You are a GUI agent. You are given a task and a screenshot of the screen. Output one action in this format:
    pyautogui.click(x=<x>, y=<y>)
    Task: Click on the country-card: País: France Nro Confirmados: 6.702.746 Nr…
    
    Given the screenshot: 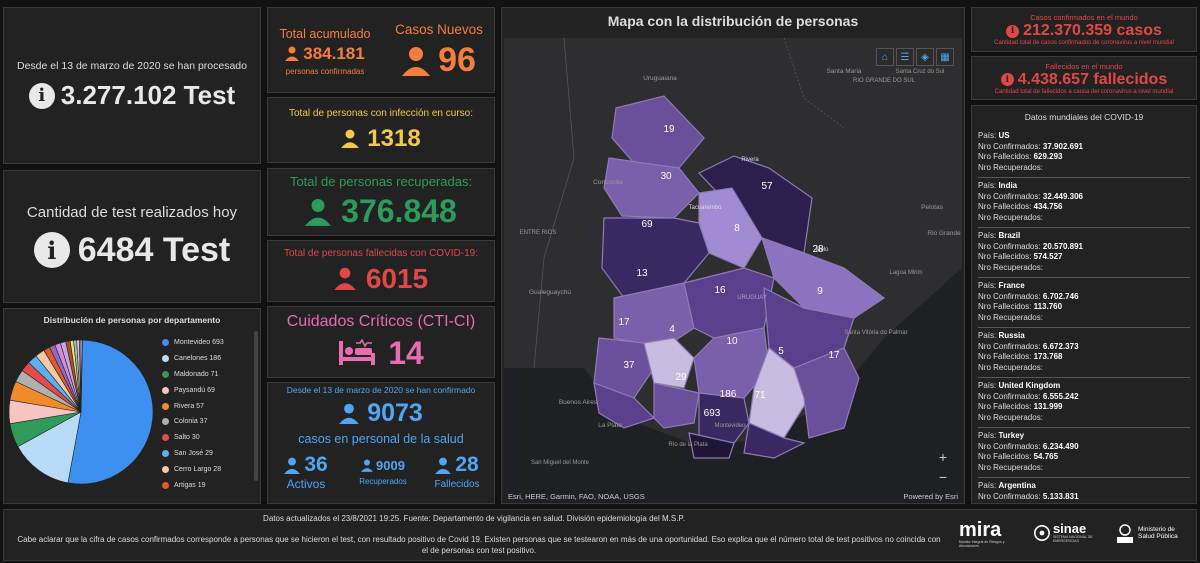 What is the action you would take?
    pyautogui.click(x=1084, y=303)
    